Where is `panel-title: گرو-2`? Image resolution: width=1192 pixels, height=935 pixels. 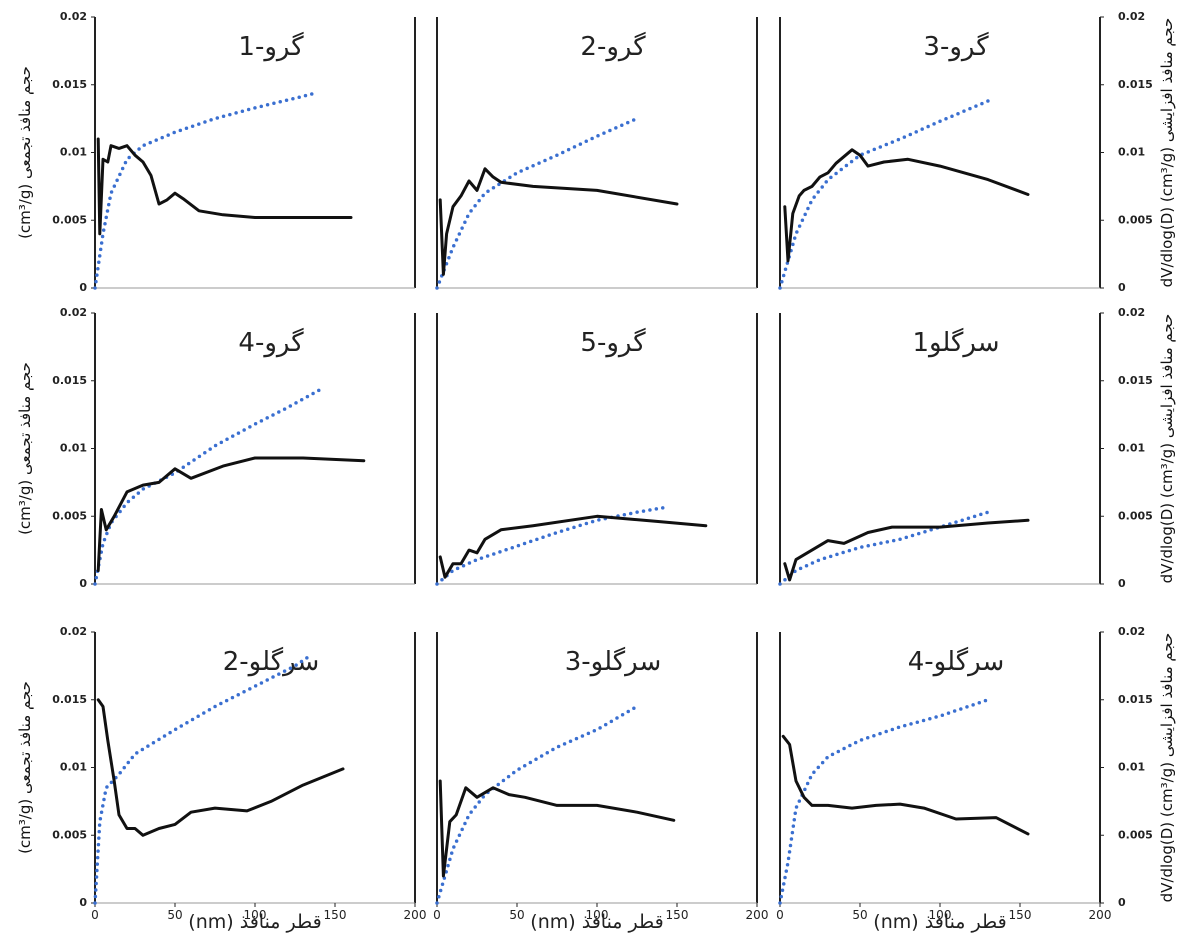
panel-title: گرو-2 is located at coordinates (613, 46).